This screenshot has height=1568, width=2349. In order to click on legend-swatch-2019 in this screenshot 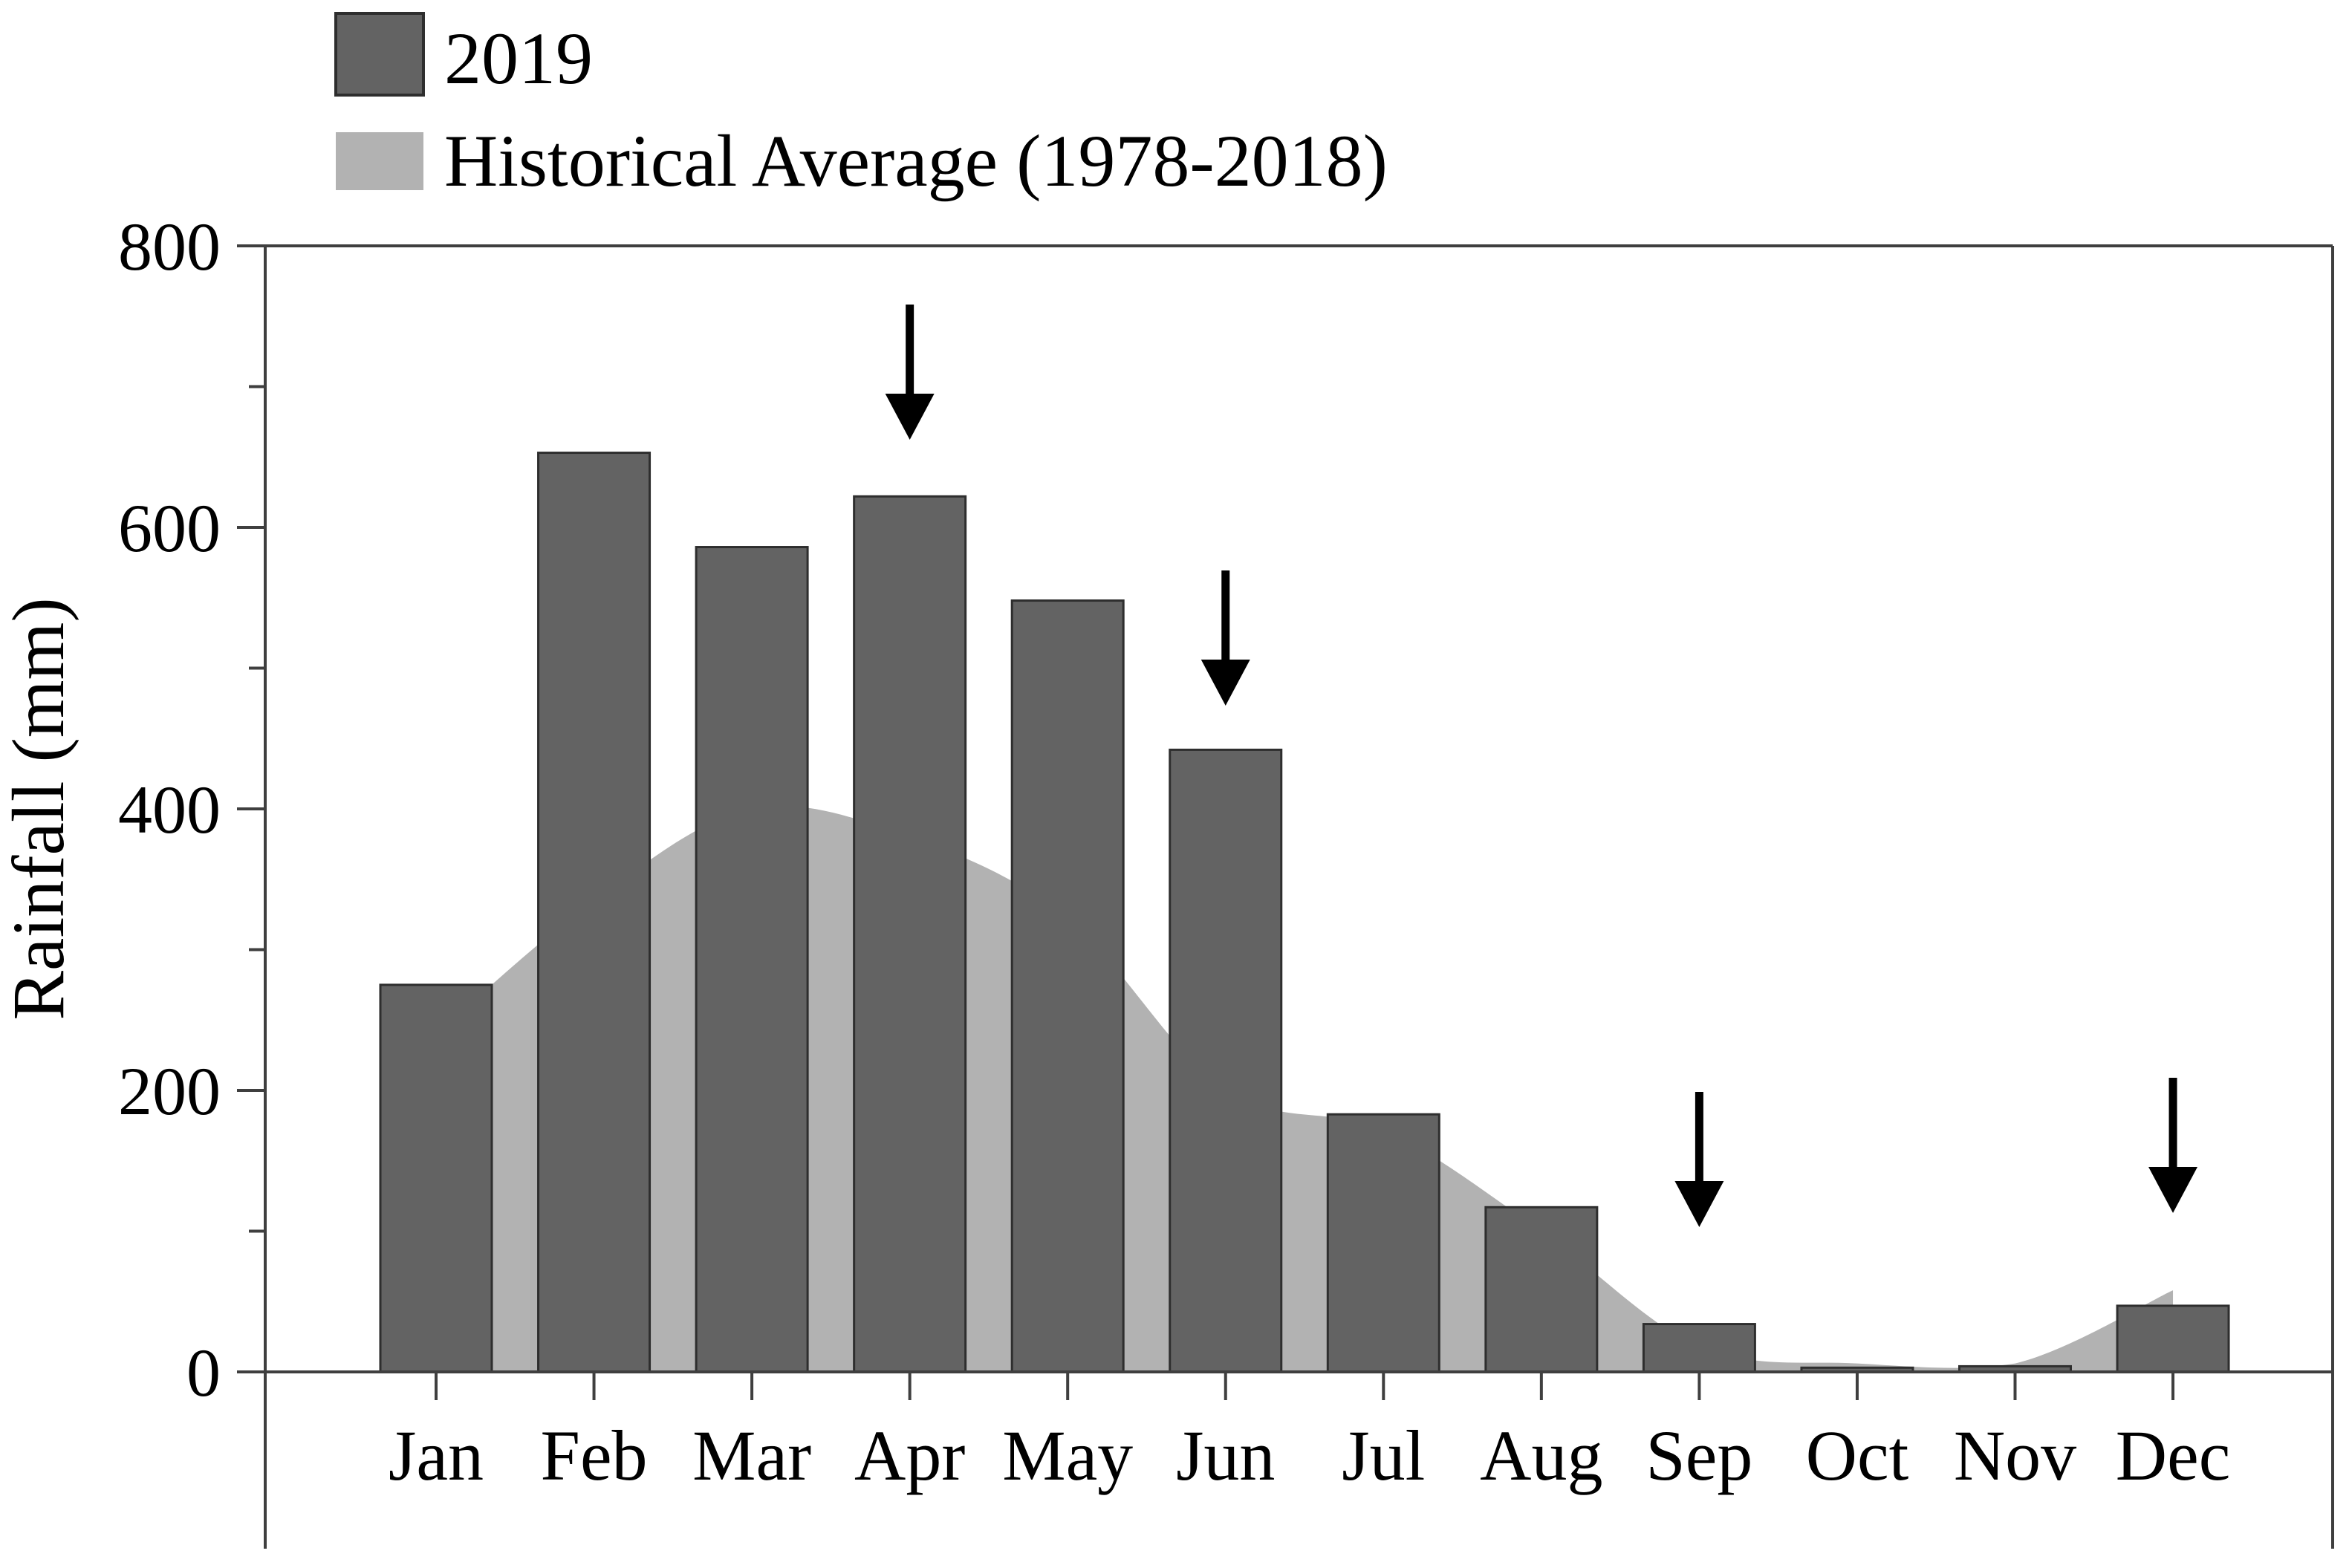, I will do `click(379, 55)`.